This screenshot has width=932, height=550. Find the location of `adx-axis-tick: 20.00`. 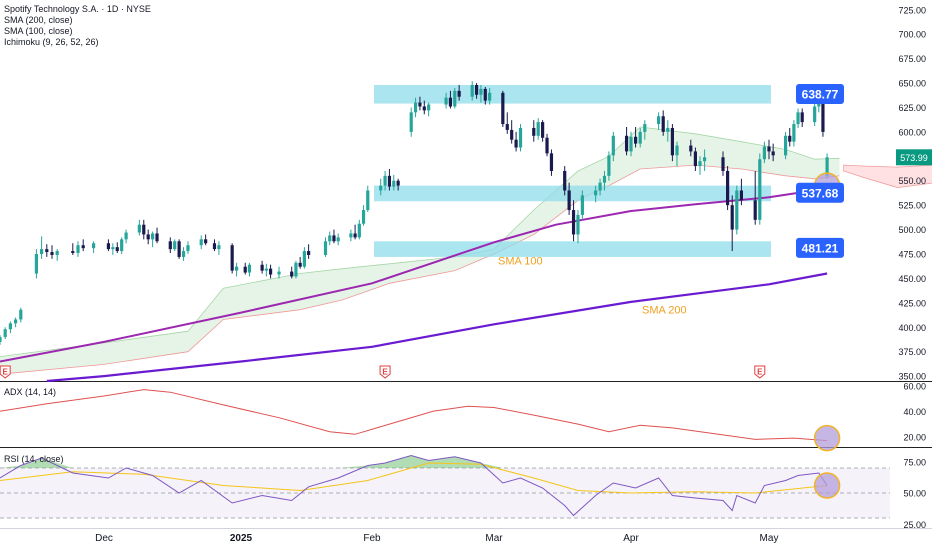

adx-axis-tick: 20.00 is located at coordinates (914, 437).